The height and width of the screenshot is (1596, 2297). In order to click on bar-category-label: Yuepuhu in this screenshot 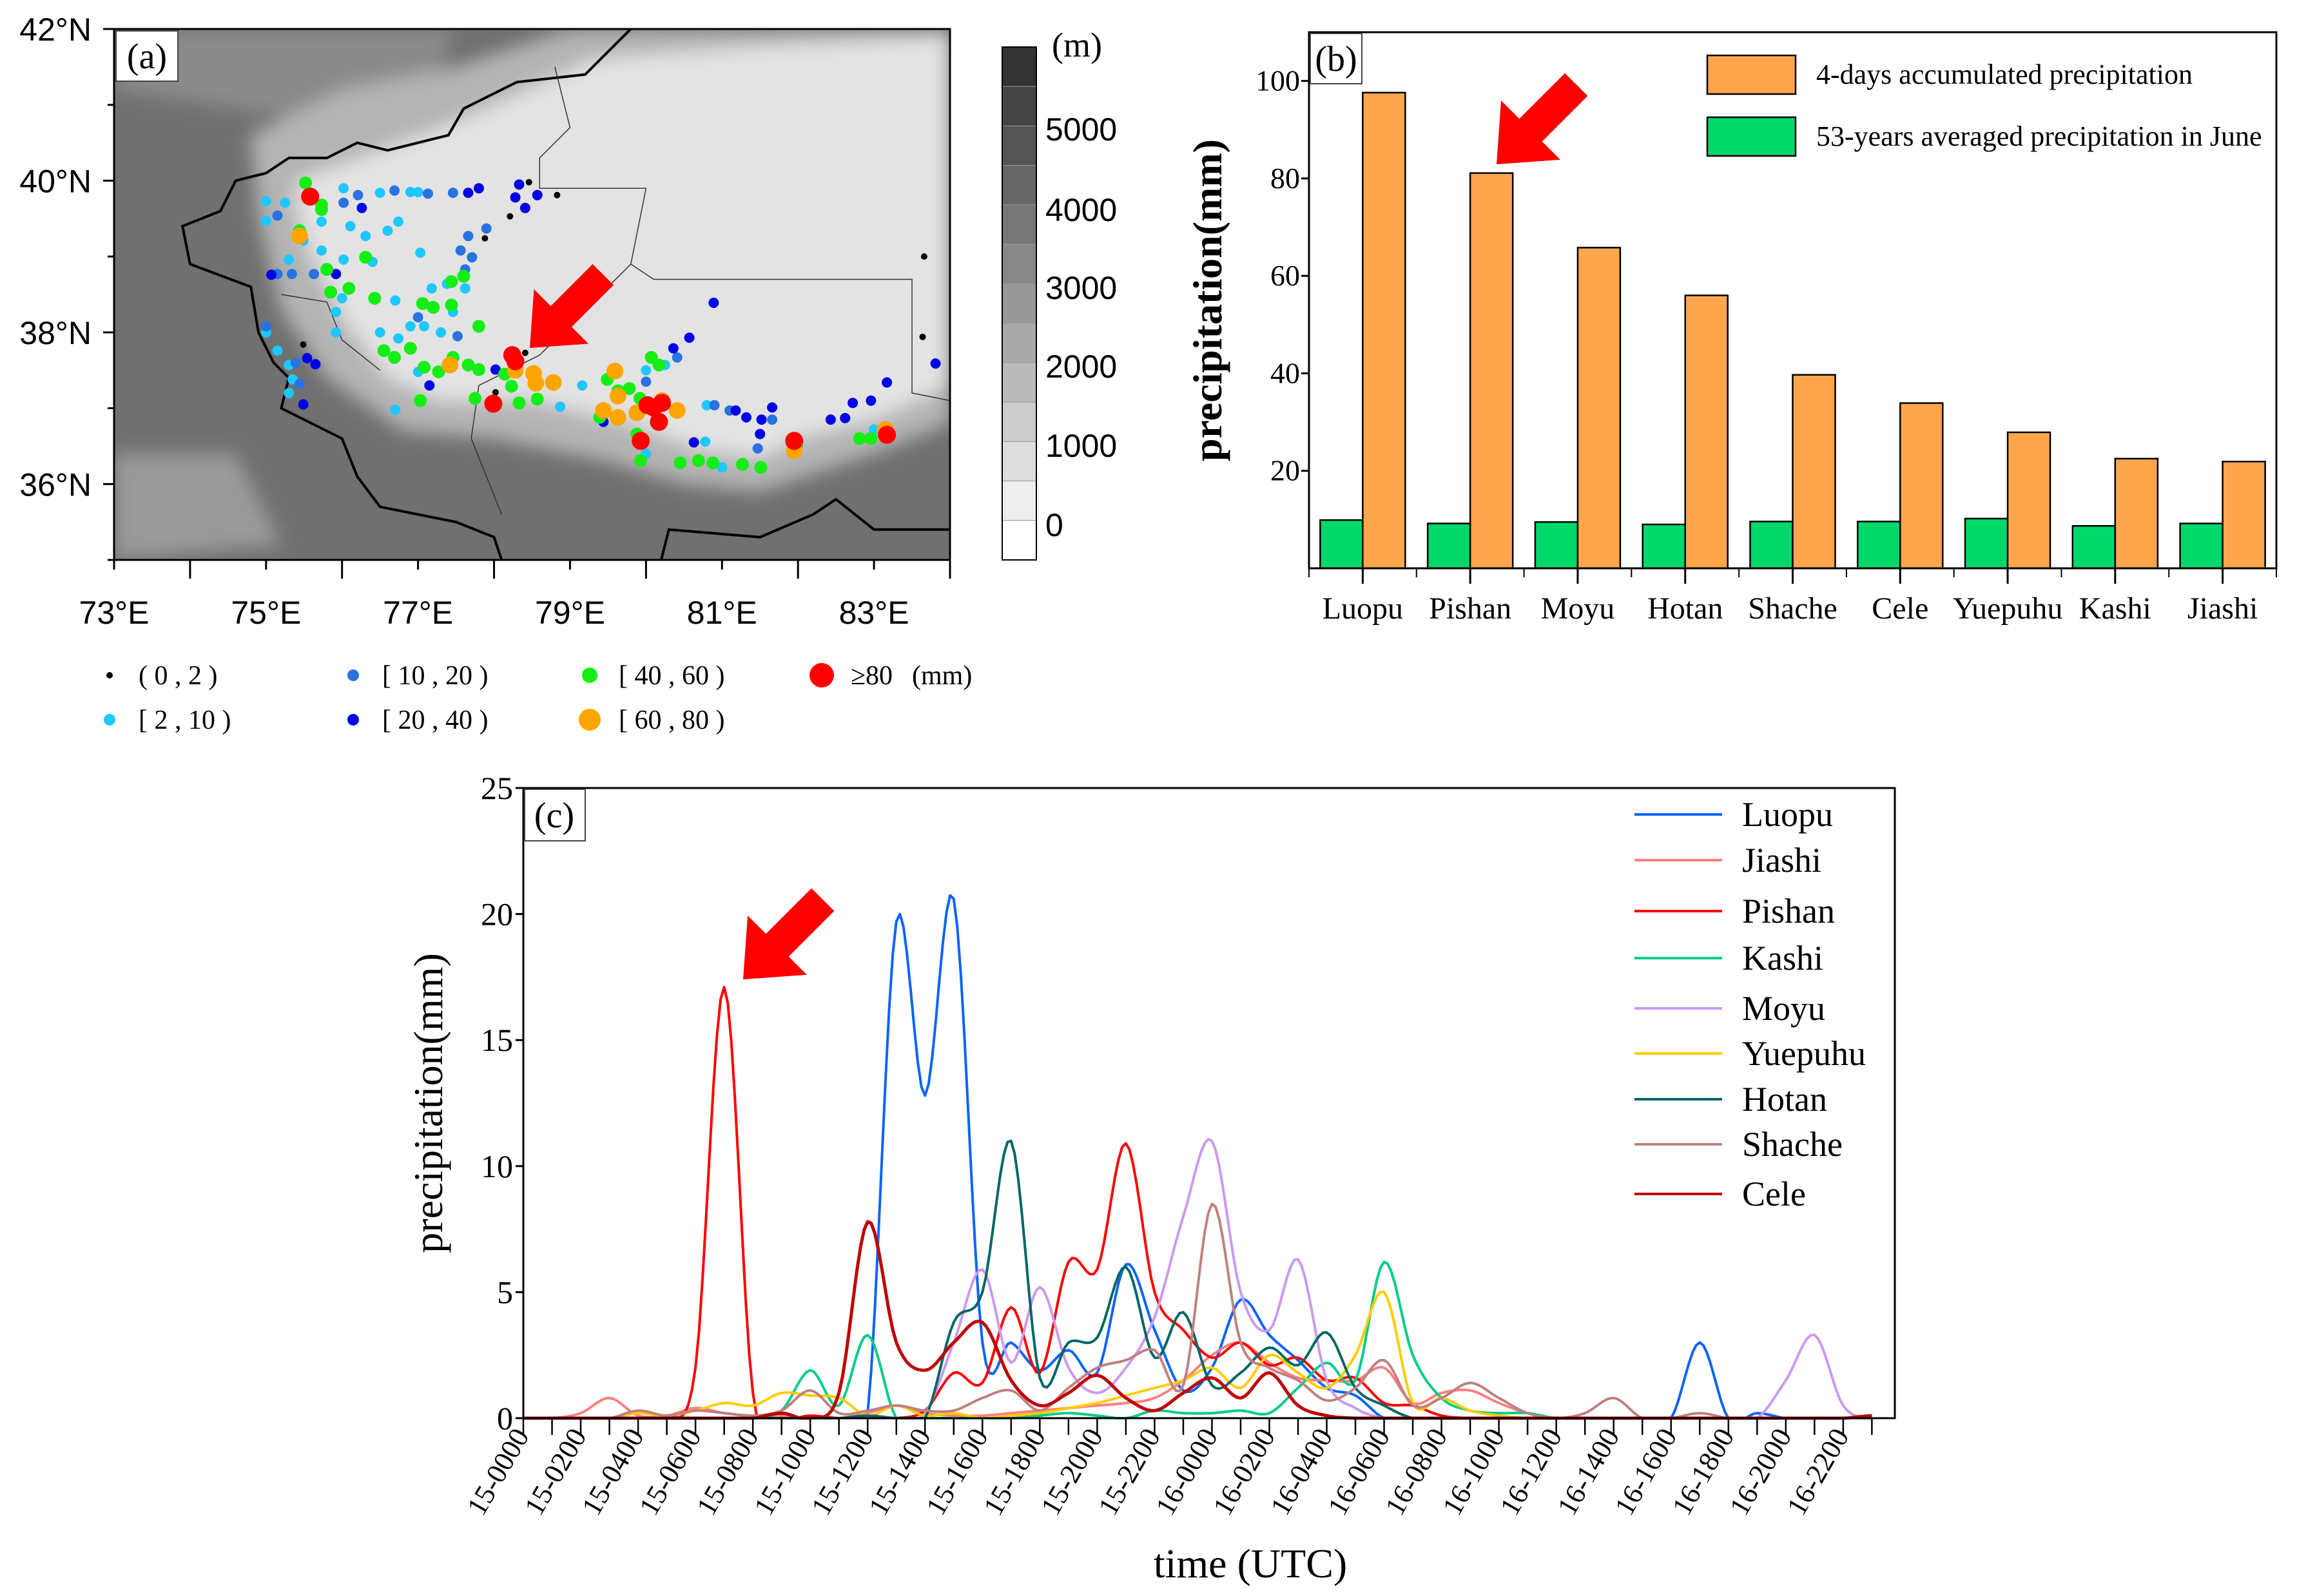, I will do `click(2008, 608)`.